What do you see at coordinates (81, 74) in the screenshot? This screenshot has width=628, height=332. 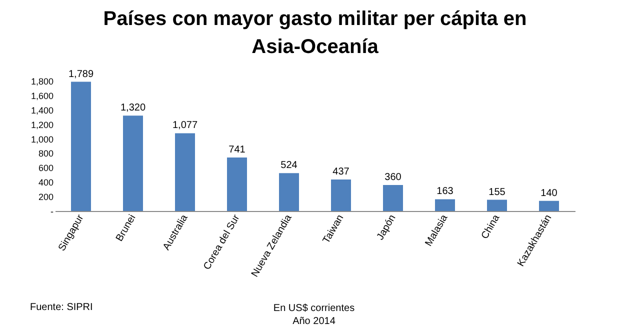 I see `data-label: 1,789` at bounding box center [81, 74].